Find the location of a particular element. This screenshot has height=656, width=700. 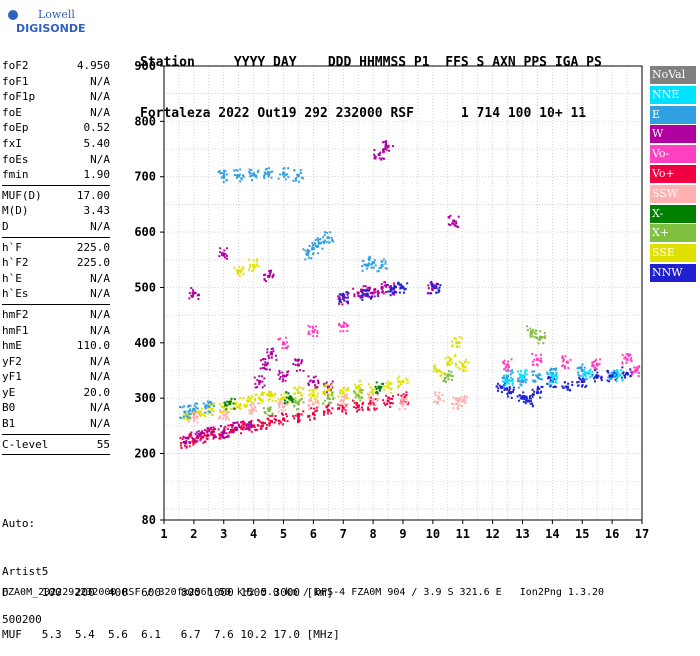

param-value: 20.0 is located at coordinates (97, 392).